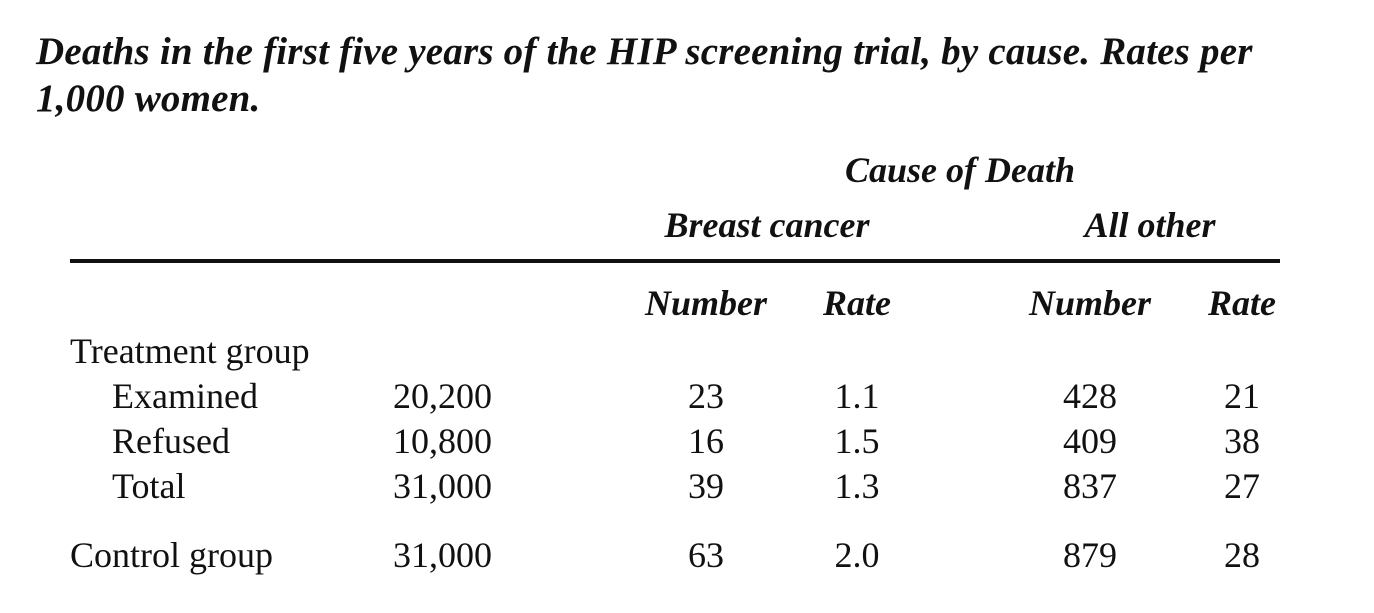 This screenshot has height=613, width=1374. Describe the element at coordinates (442, 441) in the screenshot. I see `cell-size-refused: 10,800` at that location.